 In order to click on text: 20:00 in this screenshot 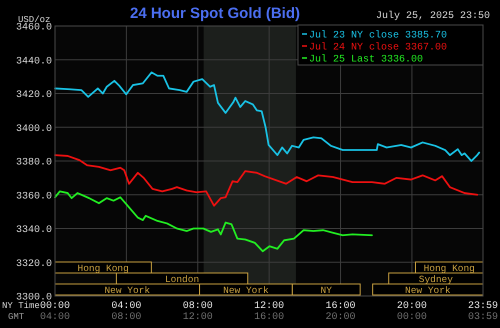, I will do `click(341, 317)`.